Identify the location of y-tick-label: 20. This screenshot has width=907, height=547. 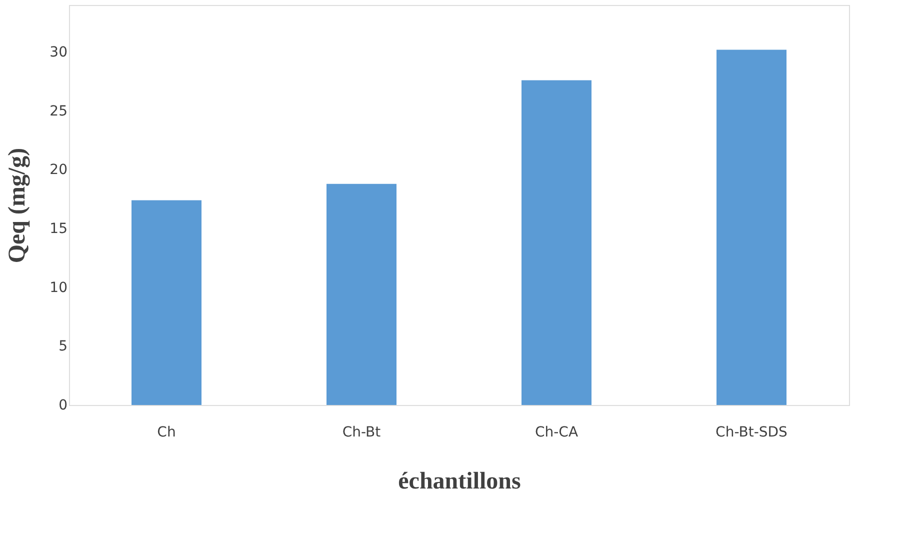
(59, 170).